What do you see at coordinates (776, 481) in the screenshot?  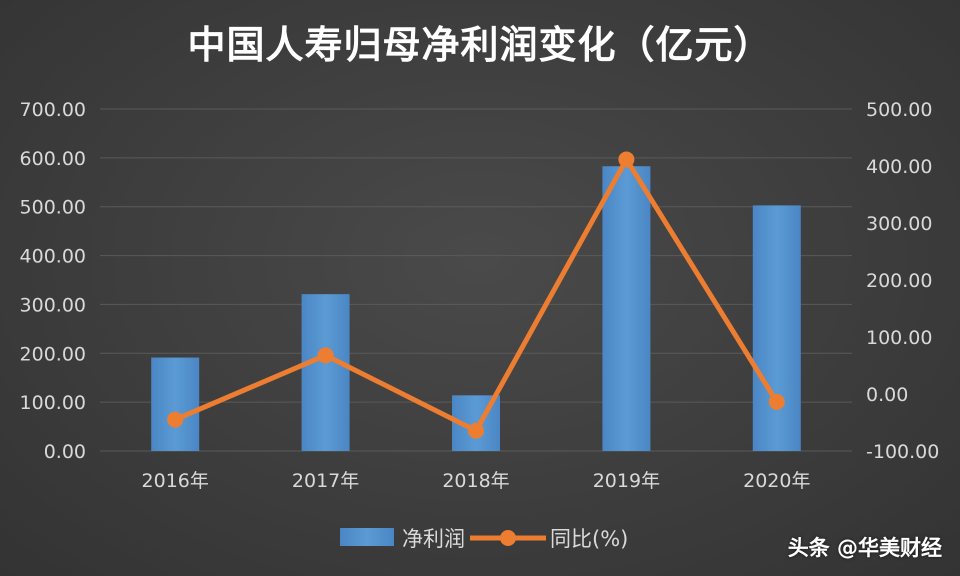 I see `x-tick-label: 2020年` at bounding box center [776, 481].